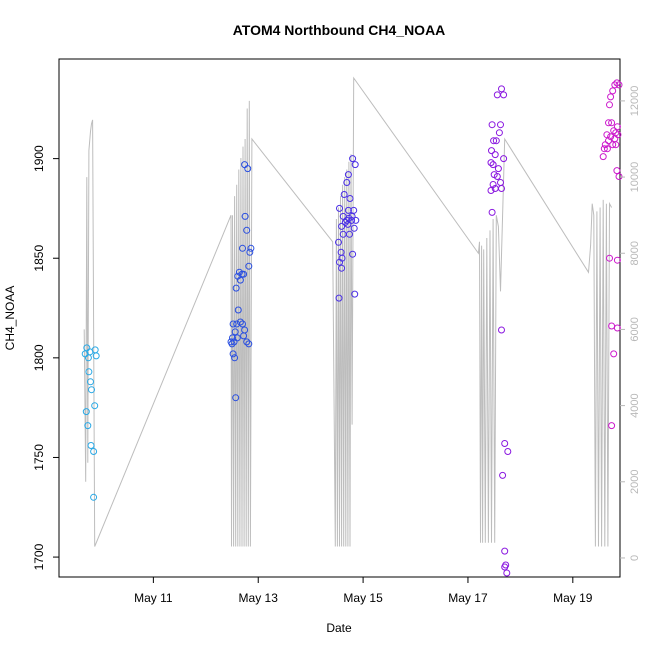 The height and width of the screenshot is (650, 650). I want to click on y2-tick-label: 4000, so click(635, 405).